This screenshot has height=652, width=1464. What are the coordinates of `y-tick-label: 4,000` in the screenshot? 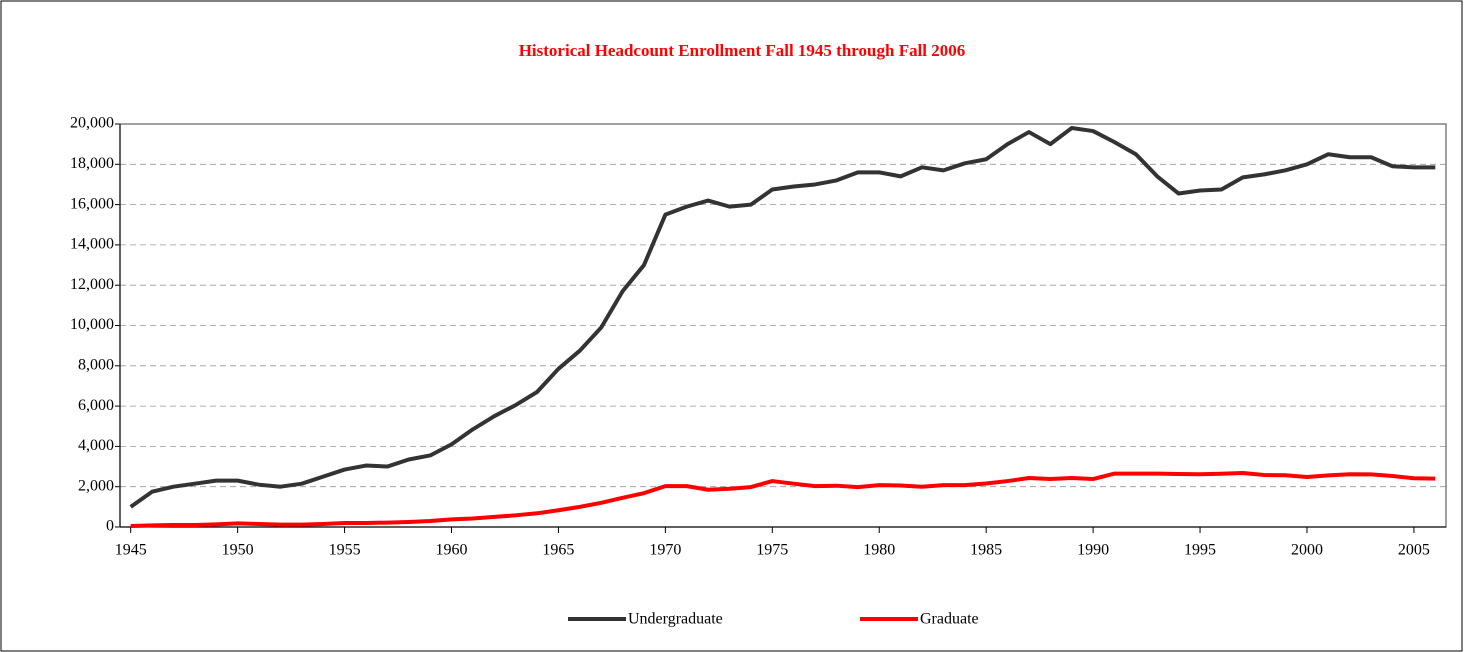 It's located at (96, 445).